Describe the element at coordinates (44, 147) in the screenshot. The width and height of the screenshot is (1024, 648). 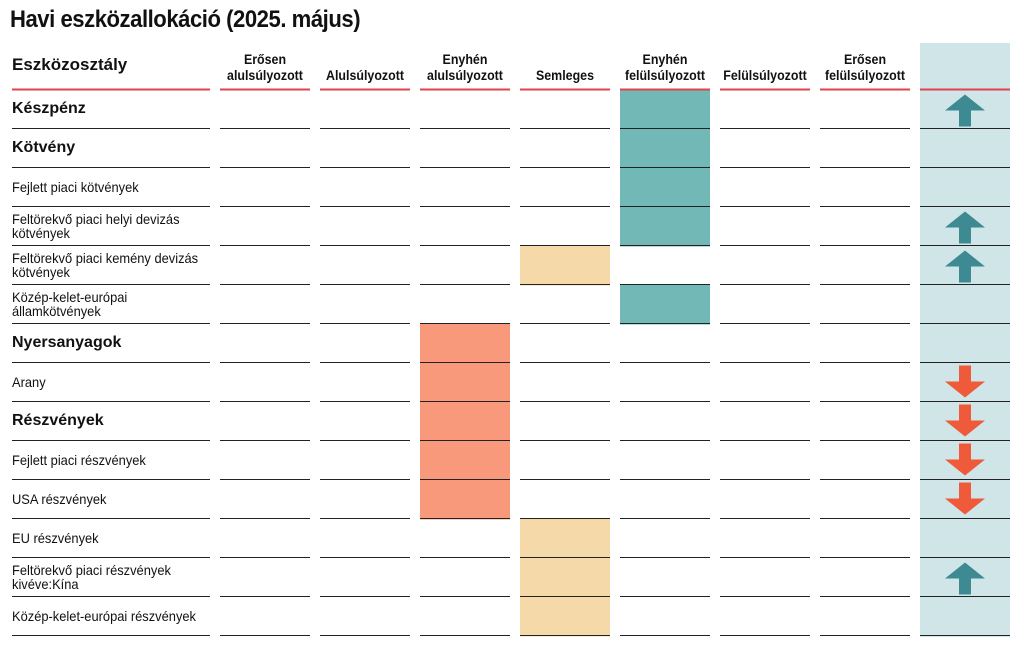
I see `row-label: Kötvény` at that location.